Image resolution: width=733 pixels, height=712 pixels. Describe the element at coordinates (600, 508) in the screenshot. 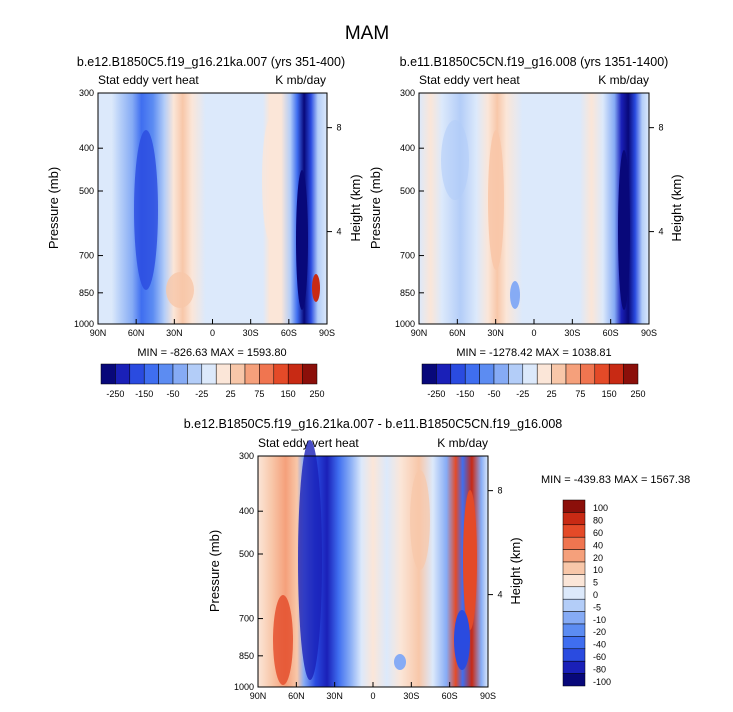

I see `colorbar-label: 100` at that location.